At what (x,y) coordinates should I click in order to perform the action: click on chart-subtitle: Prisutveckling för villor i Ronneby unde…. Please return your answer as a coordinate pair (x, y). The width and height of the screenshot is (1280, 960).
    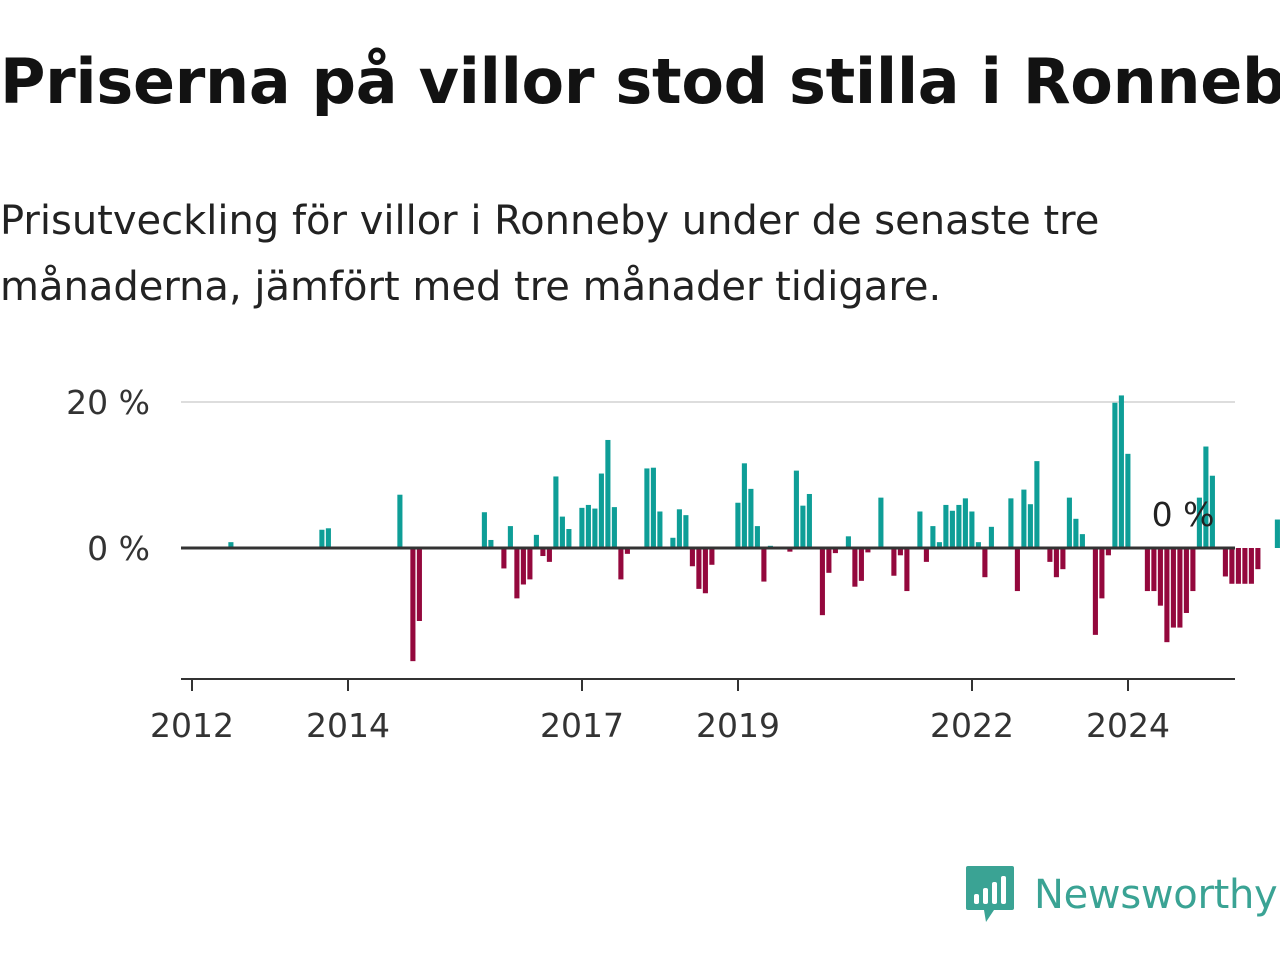
    Looking at the image, I should click on (550, 254).